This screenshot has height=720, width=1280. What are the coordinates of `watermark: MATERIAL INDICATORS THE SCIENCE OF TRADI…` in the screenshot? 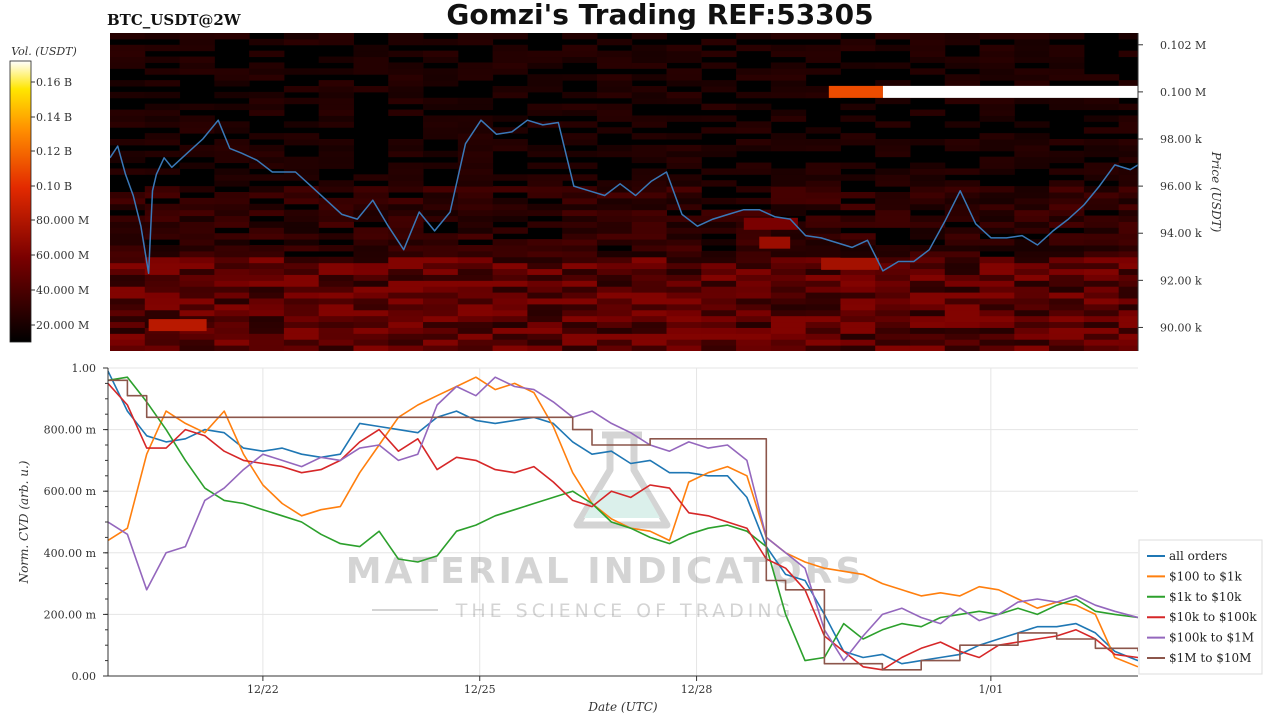 It's located at (609, 526).